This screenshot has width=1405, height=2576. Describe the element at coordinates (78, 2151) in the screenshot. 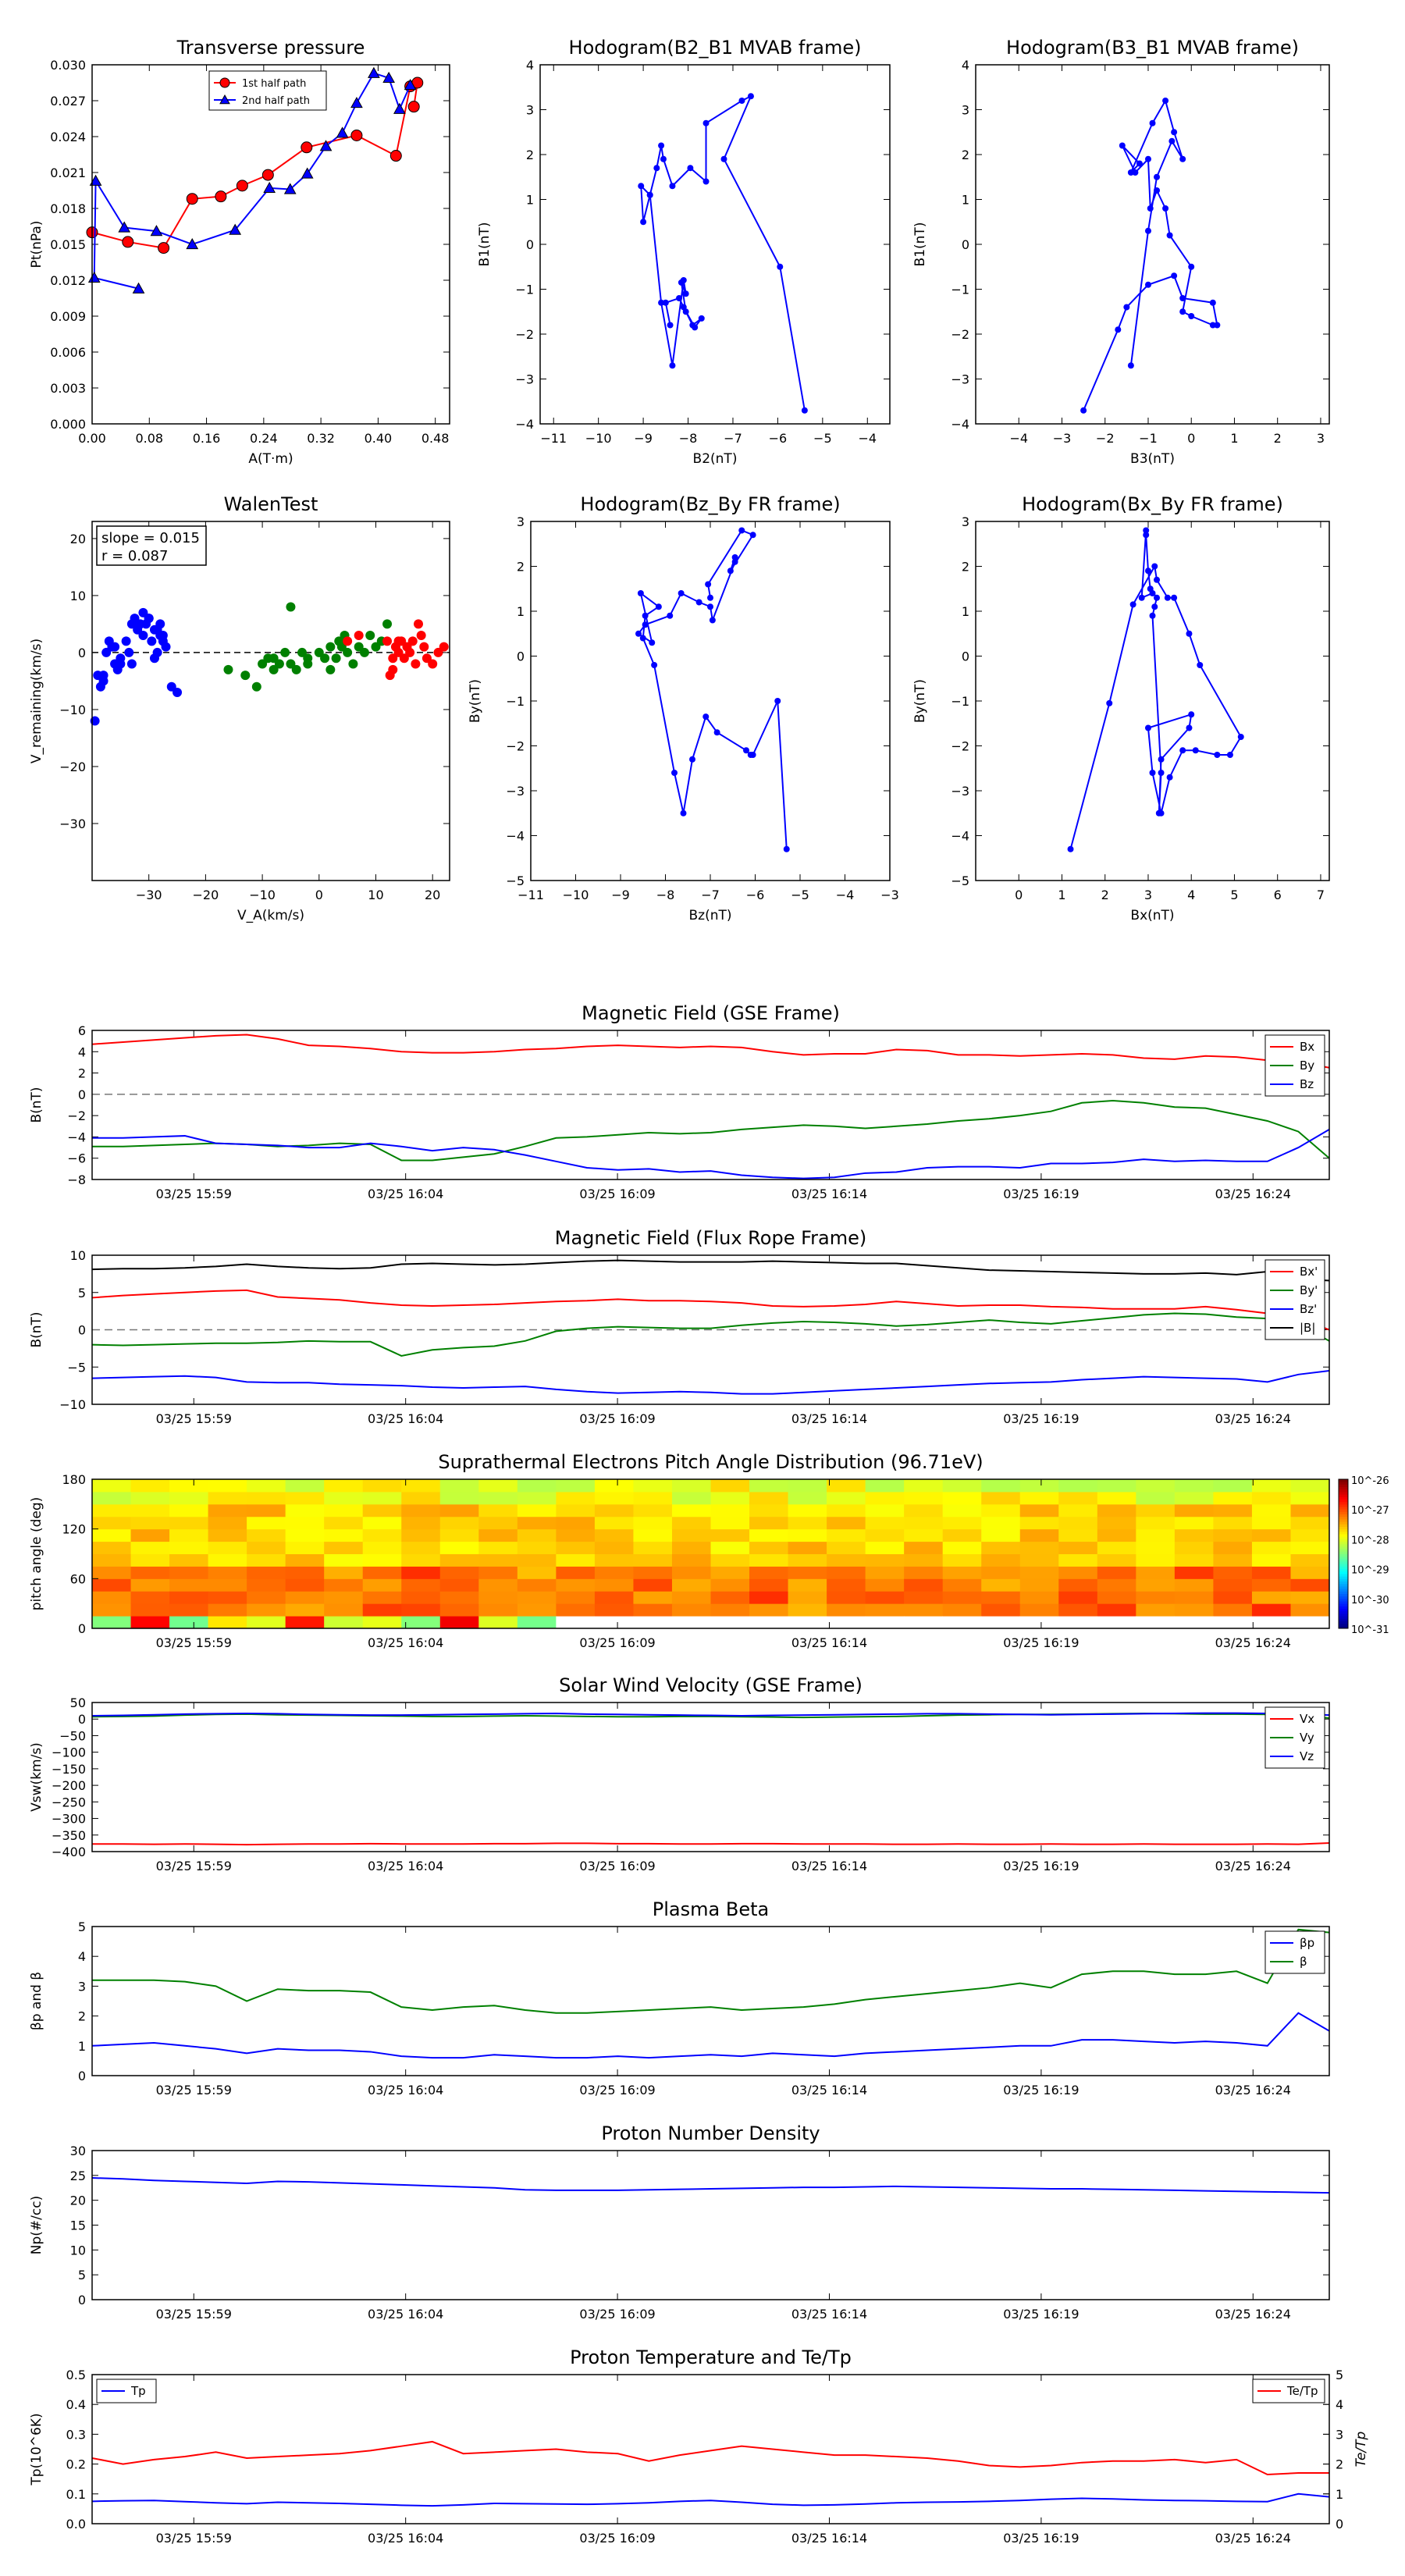

I see `y-tick-label: 30` at that location.